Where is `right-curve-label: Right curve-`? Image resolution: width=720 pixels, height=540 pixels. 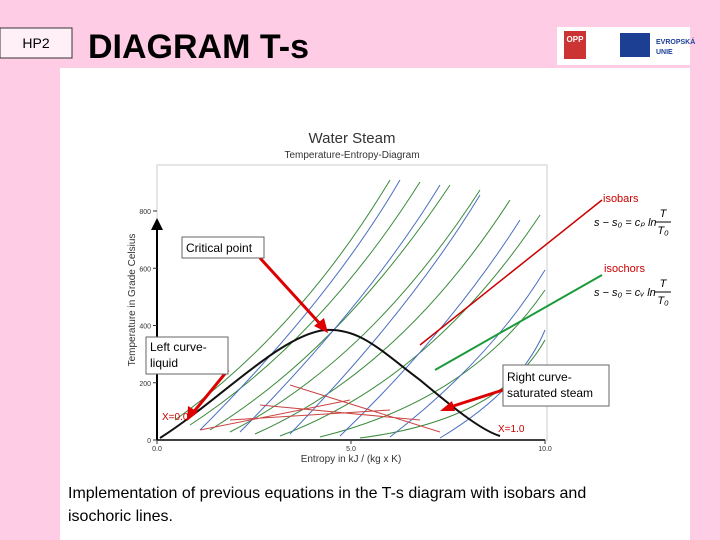
right-curve-label: Right curve- is located at coordinates (539, 377).